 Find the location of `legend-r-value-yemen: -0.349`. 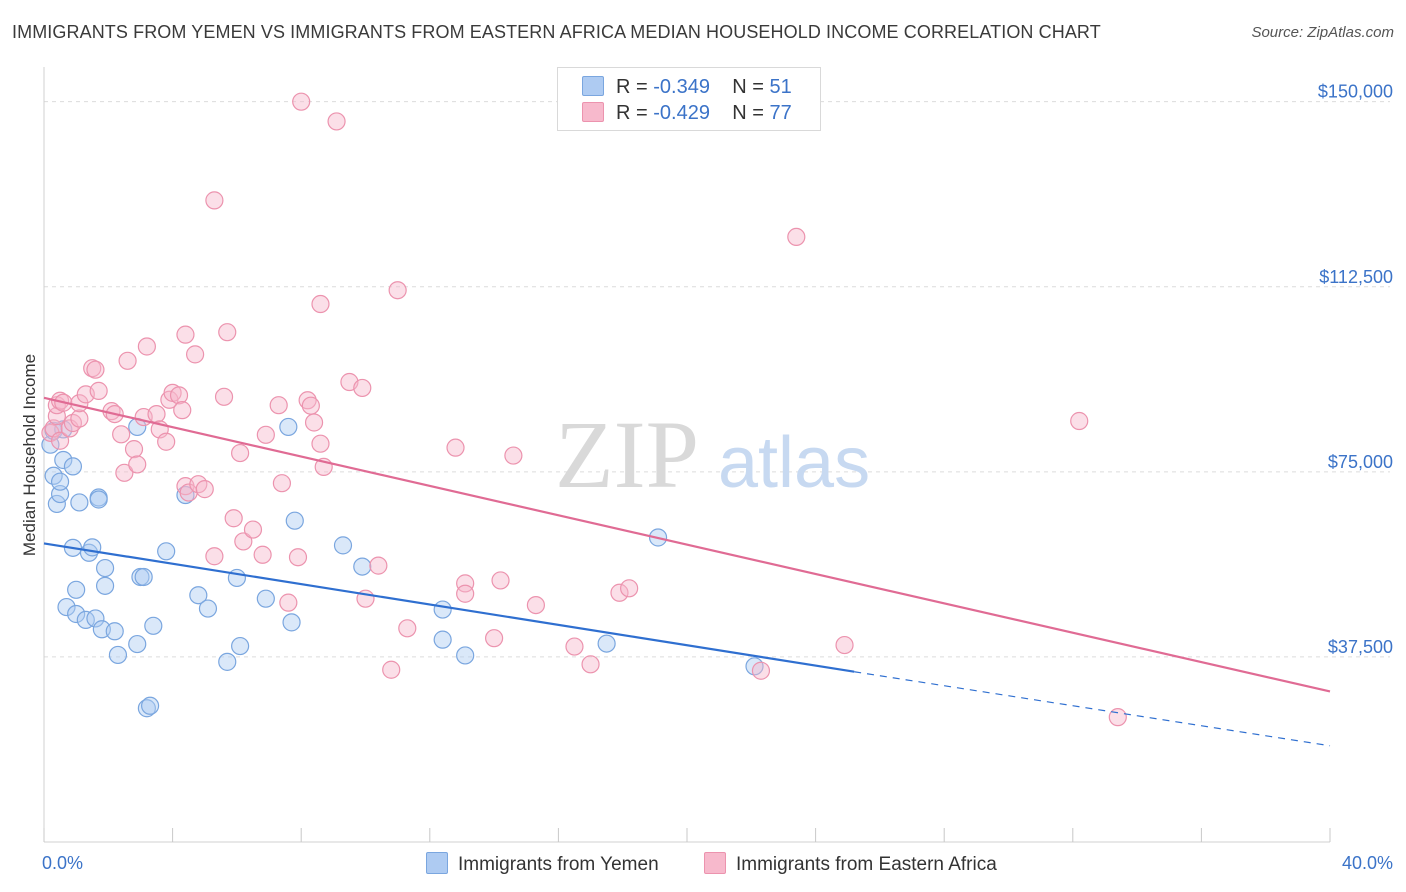

legend-r-value-yemen: -0.349 is located at coordinates (681, 87).